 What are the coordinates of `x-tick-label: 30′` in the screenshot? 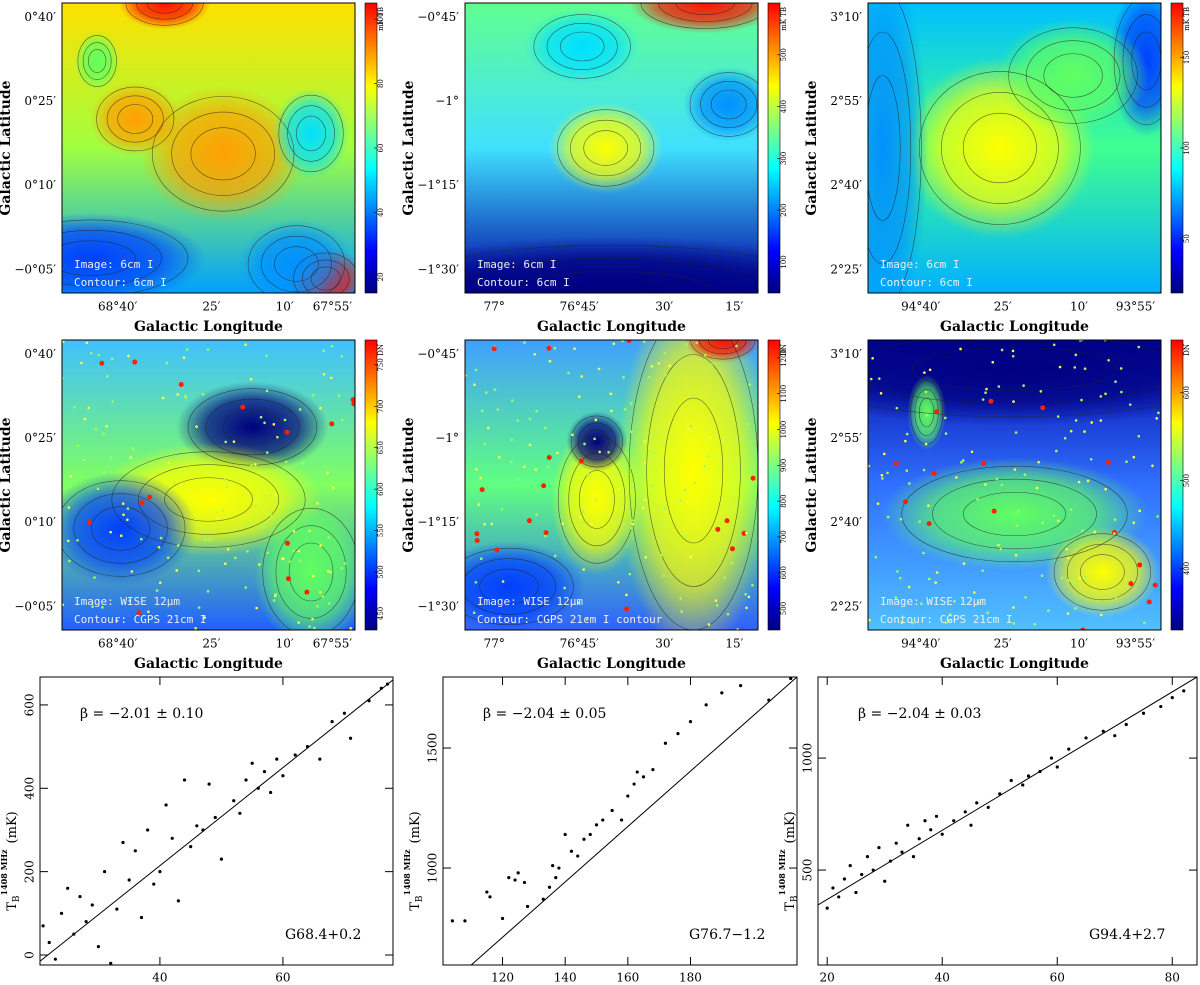 It's located at (664, 307).